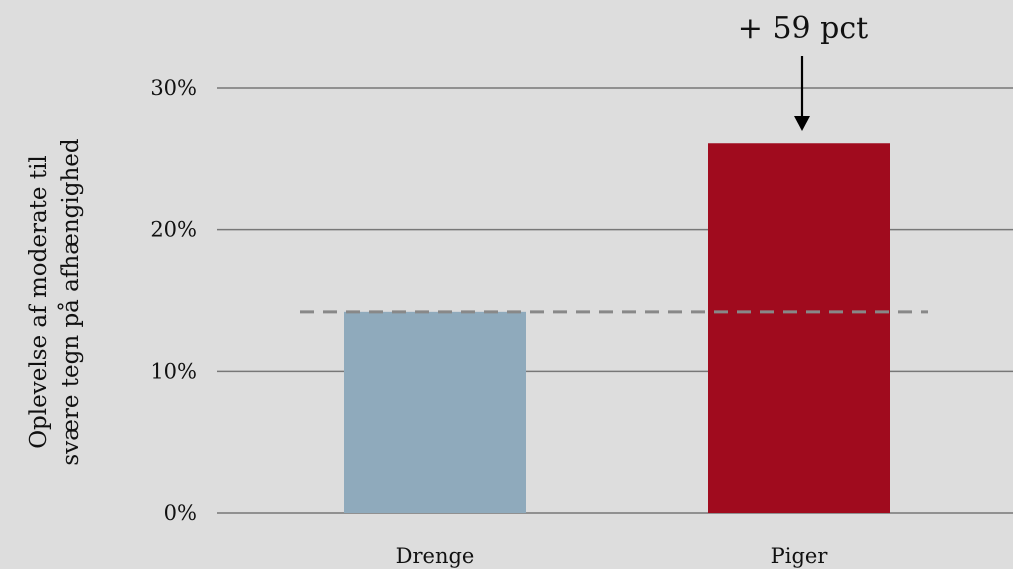 This screenshot has height=569, width=1013. I want to click on x-category-labels: Drenge Piger, so click(612, 556).